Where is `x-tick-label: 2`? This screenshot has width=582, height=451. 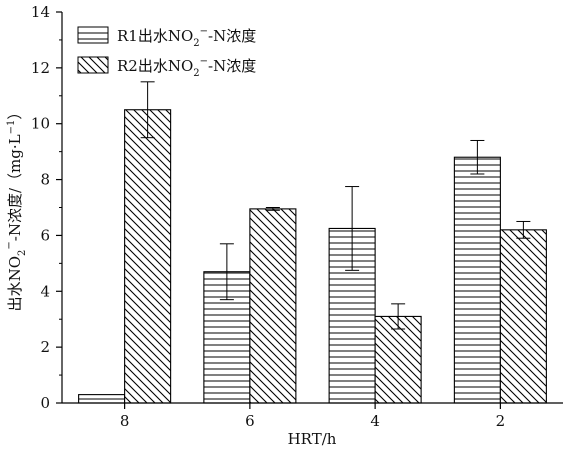
x-tick-label: 2 is located at coordinates (501, 421).